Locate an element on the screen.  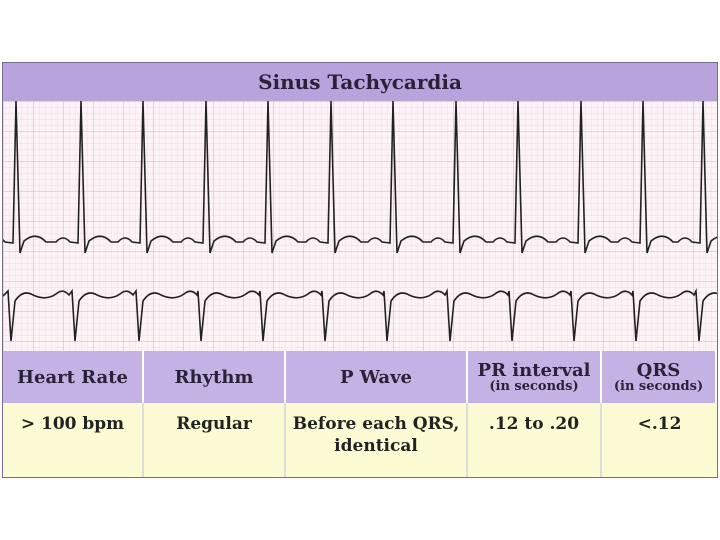
title: Sinus Tachycardia is located at coordinates (360, 82).